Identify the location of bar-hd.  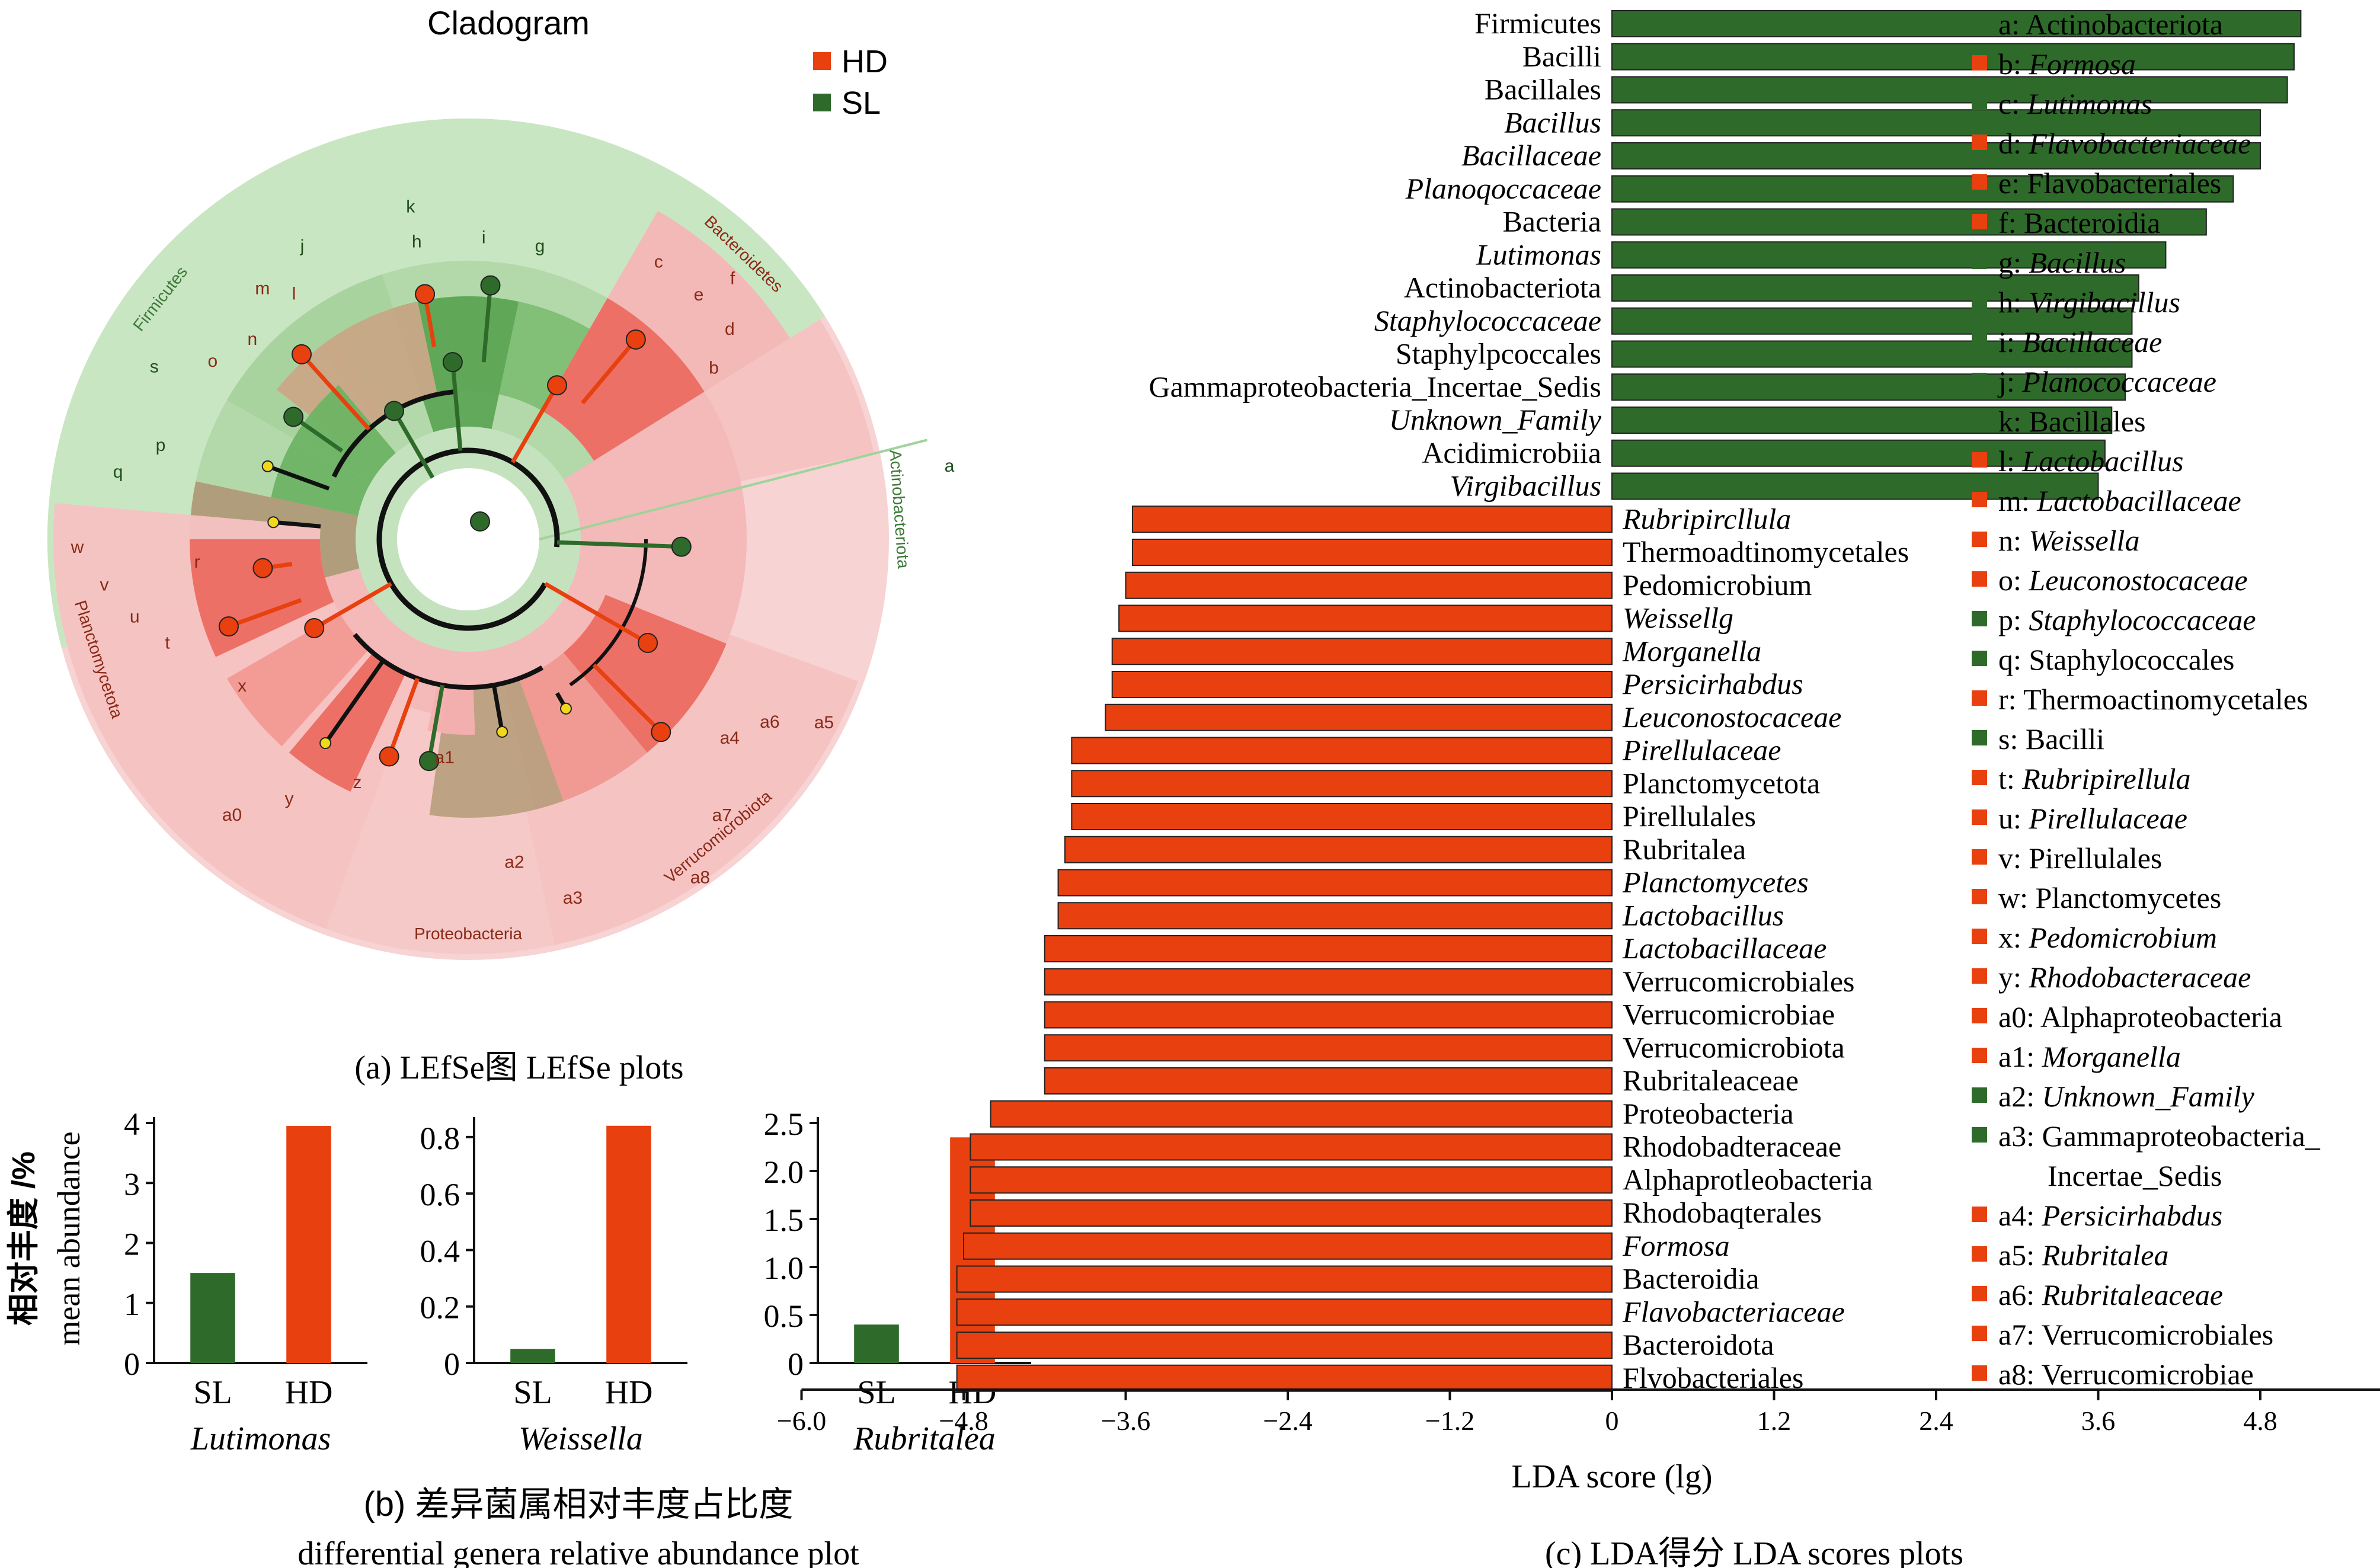
(629, 1244).